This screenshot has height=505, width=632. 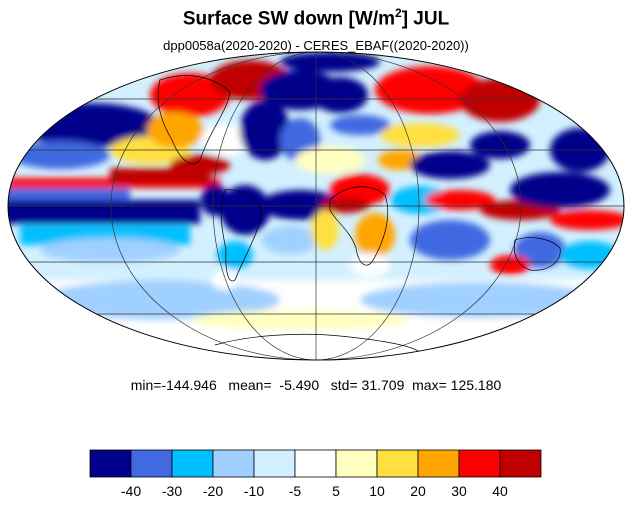 What do you see at coordinates (104, 212) in the screenshot?
I see `field-eq-pacific-darkblue` at bounding box center [104, 212].